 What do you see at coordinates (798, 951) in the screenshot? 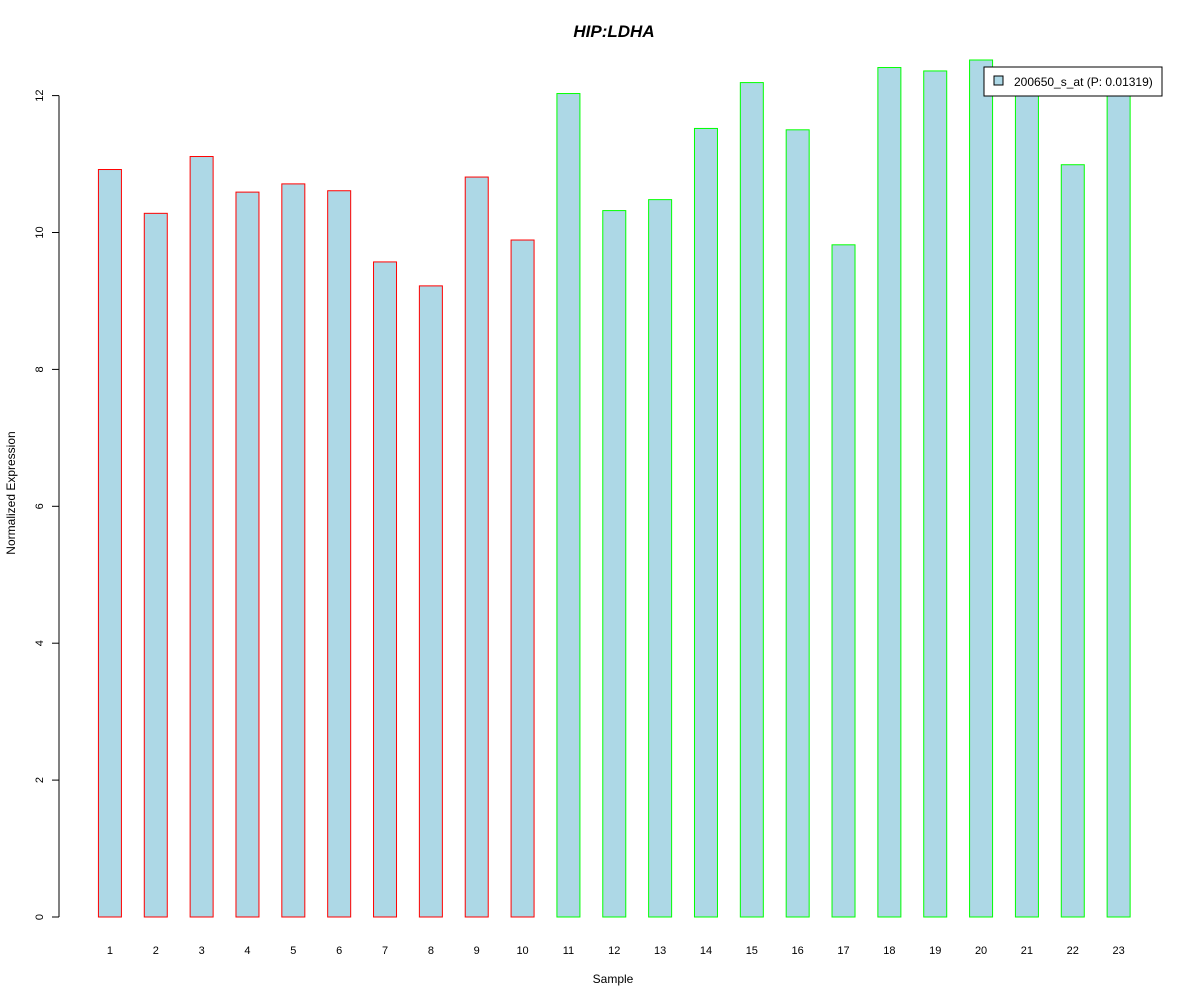
I see `x-tick-label: 16` at bounding box center [798, 951].